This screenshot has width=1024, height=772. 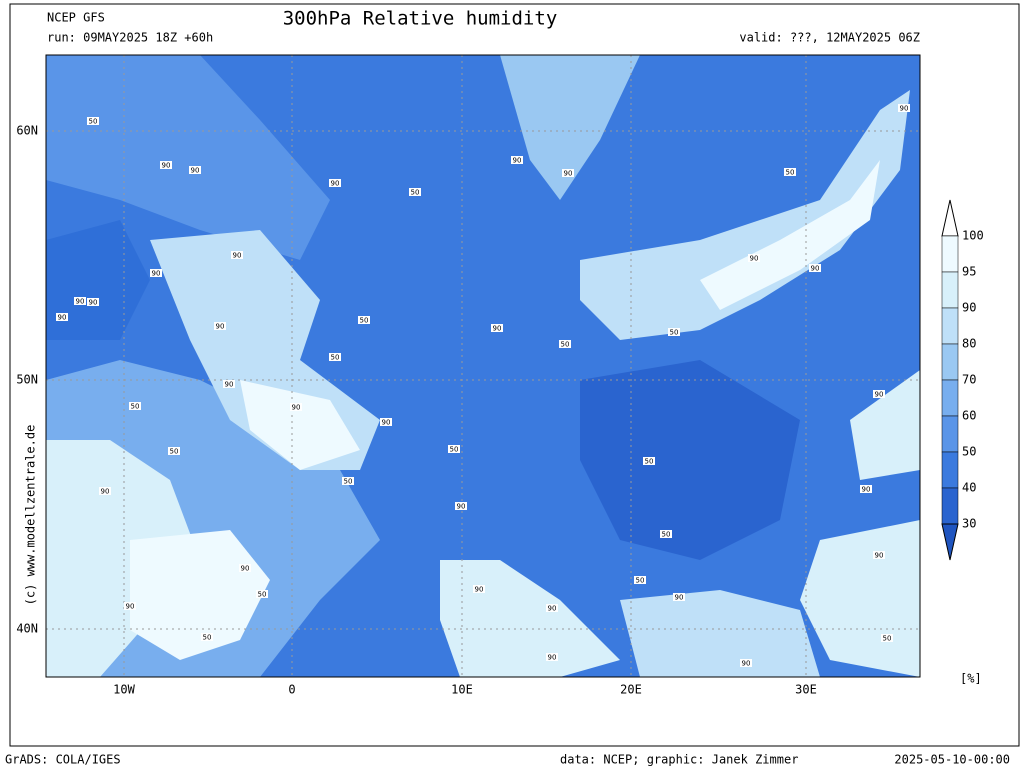 What do you see at coordinates (969, 272) in the screenshot?
I see `colorbar-label: 95` at bounding box center [969, 272].